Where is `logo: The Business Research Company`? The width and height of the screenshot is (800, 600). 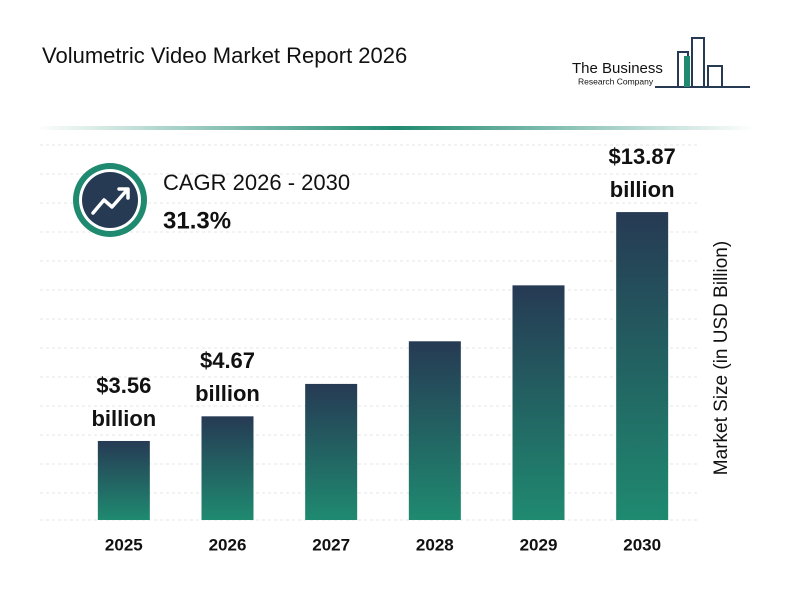 logo: The Business Research Company is located at coordinates (661, 62).